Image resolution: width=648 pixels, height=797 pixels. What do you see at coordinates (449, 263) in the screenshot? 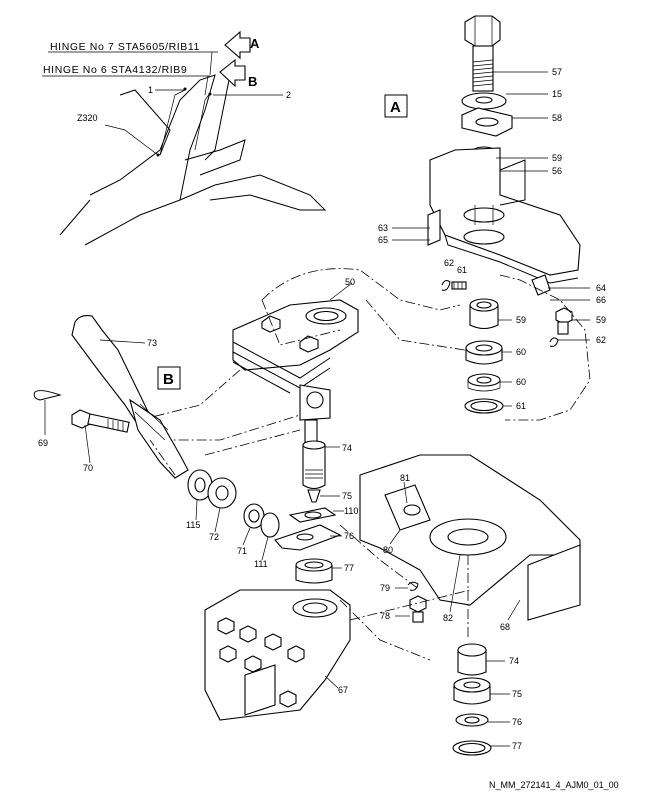
I see `callout-60: 62` at bounding box center [449, 263].